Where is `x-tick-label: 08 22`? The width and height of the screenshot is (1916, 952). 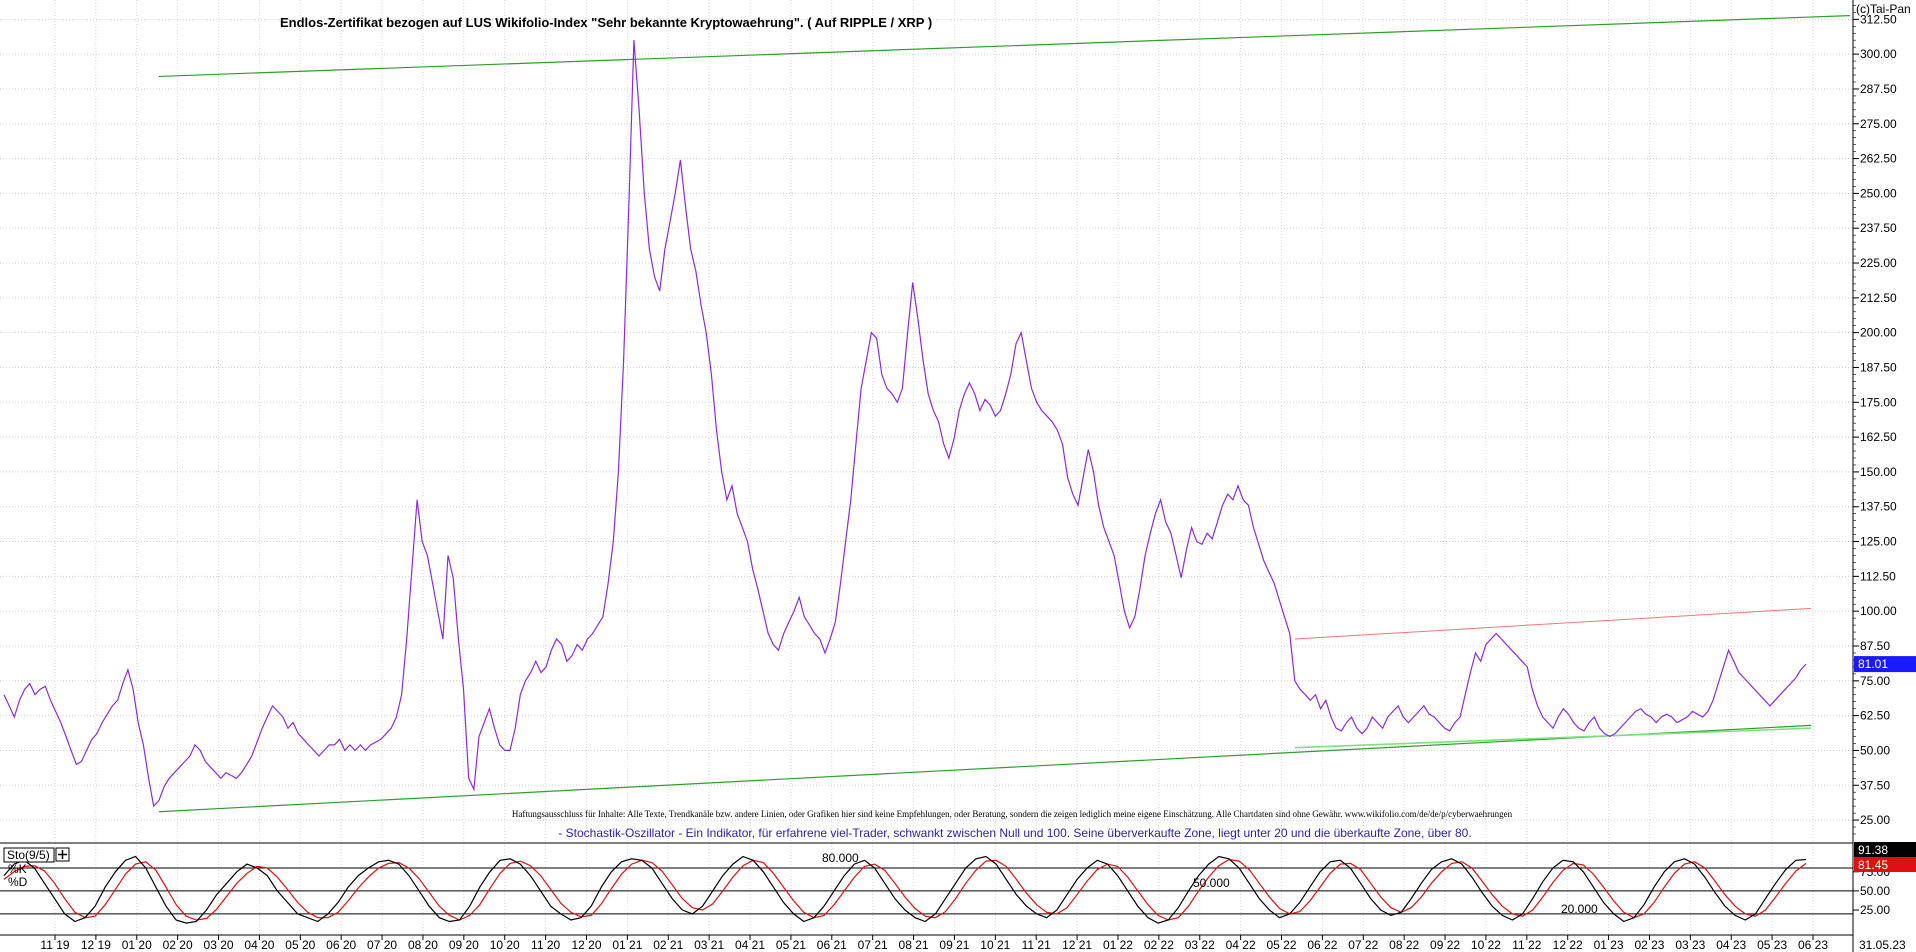 x-tick-label: 08 22 is located at coordinates (1404, 945).